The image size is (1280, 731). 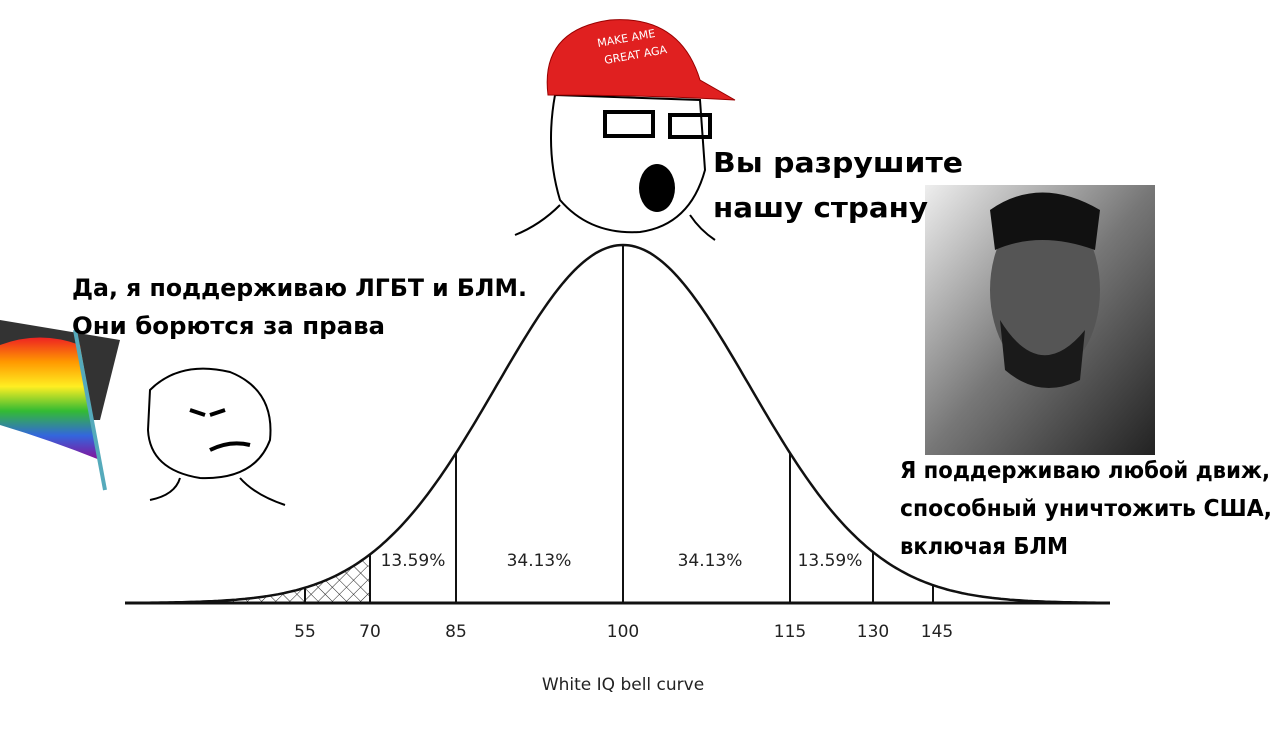 What do you see at coordinates (299, 288) in the screenshot?
I see `caption: Да, я поддерживаю ЛГБТ и БЛМ.` at bounding box center [299, 288].